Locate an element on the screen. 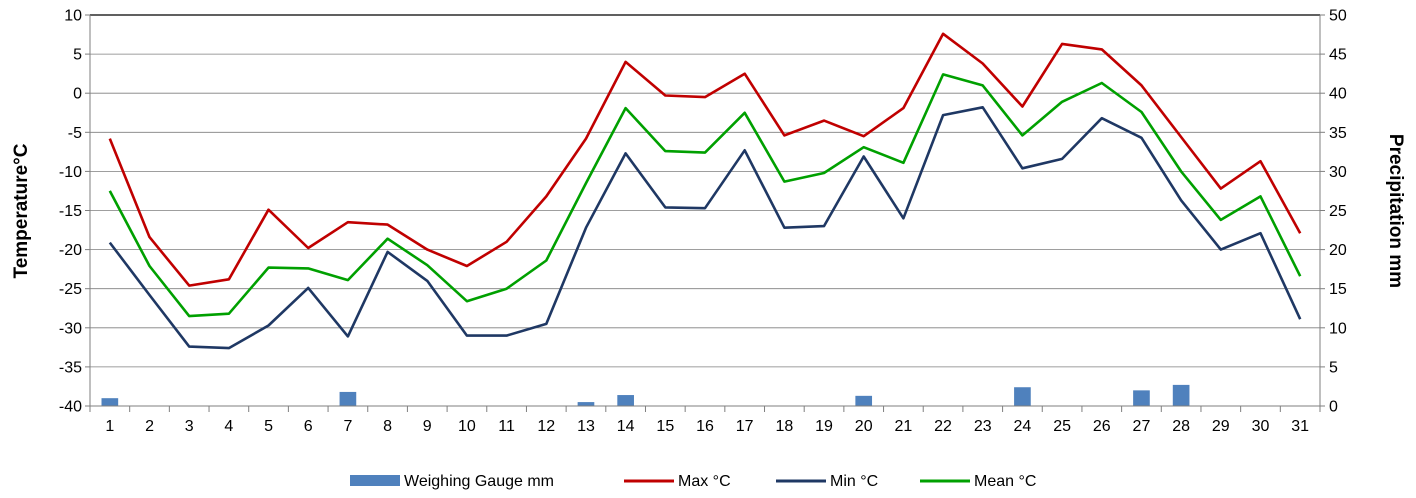 The height and width of the screenshot is (498, 1416). x-tick-label: 10 is located at coordinates (467, 426).